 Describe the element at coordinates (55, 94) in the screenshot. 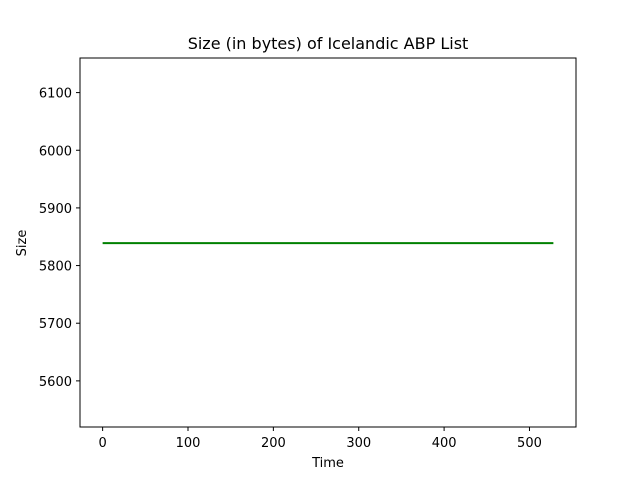

I see `y-tick-label: 6100` at that location.